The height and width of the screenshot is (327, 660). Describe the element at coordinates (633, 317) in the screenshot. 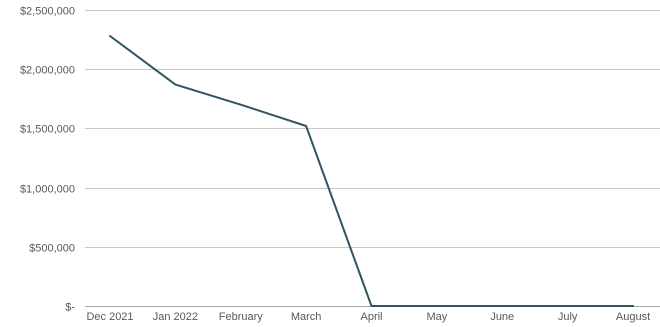

I see `x-tick-label-8: August` at that location.